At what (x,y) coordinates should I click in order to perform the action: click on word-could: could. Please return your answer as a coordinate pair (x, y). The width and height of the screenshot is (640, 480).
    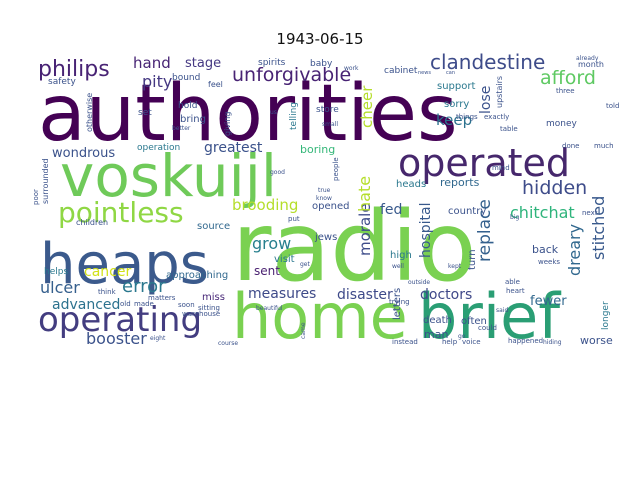
    Looking at the image, I should click on (487, 328).